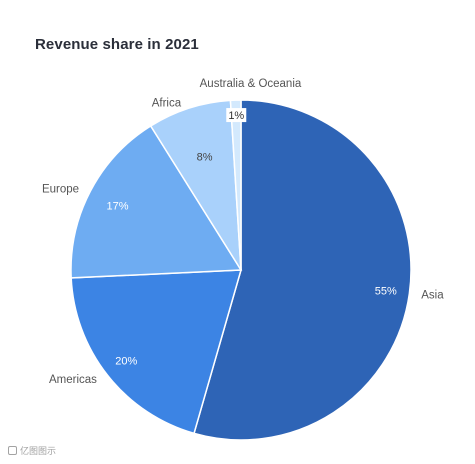 The image size is (475, 464). I want to click on pie-slice-europe, so click(156, 201).